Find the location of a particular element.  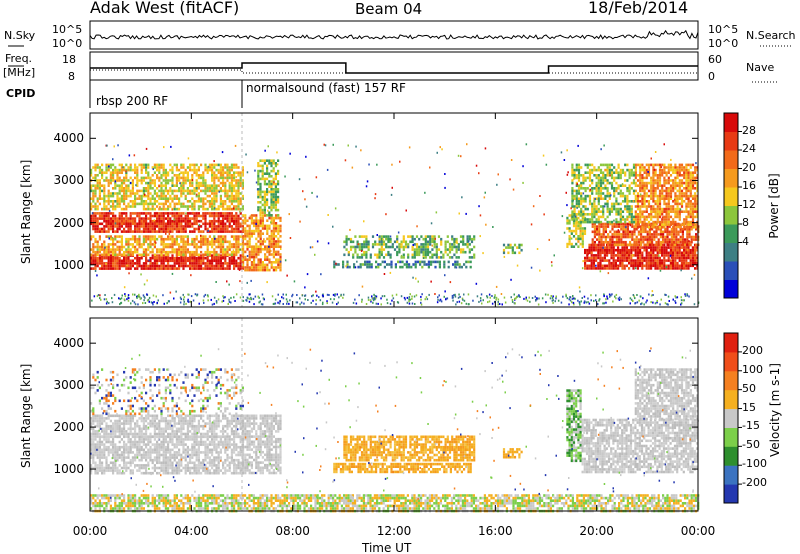

velocity-ytick-label-1: 2000 is located at coordinates (68, 427).